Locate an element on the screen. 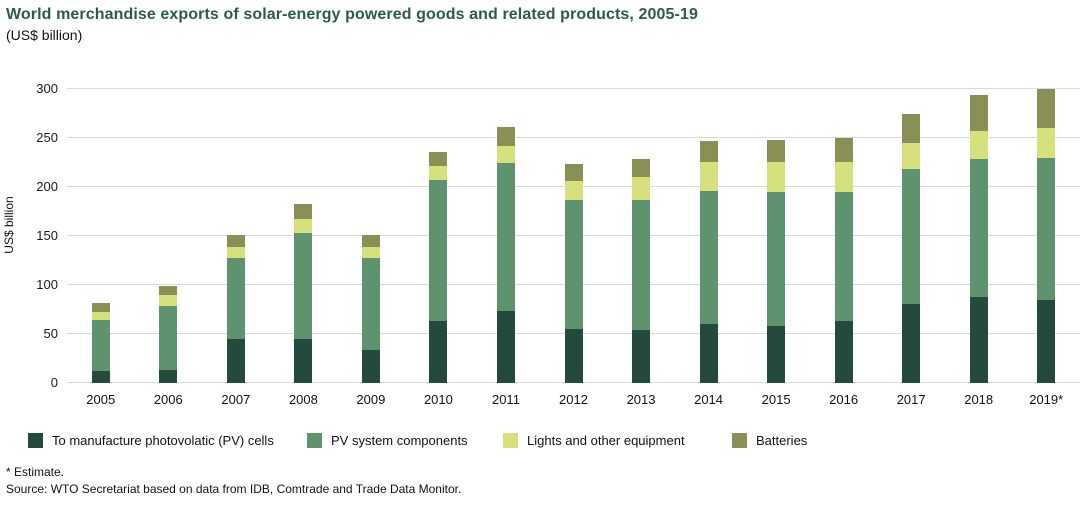 The image size is (1080, 510). legend-item: Lights and other equipment is located at coordinates (594, 440).